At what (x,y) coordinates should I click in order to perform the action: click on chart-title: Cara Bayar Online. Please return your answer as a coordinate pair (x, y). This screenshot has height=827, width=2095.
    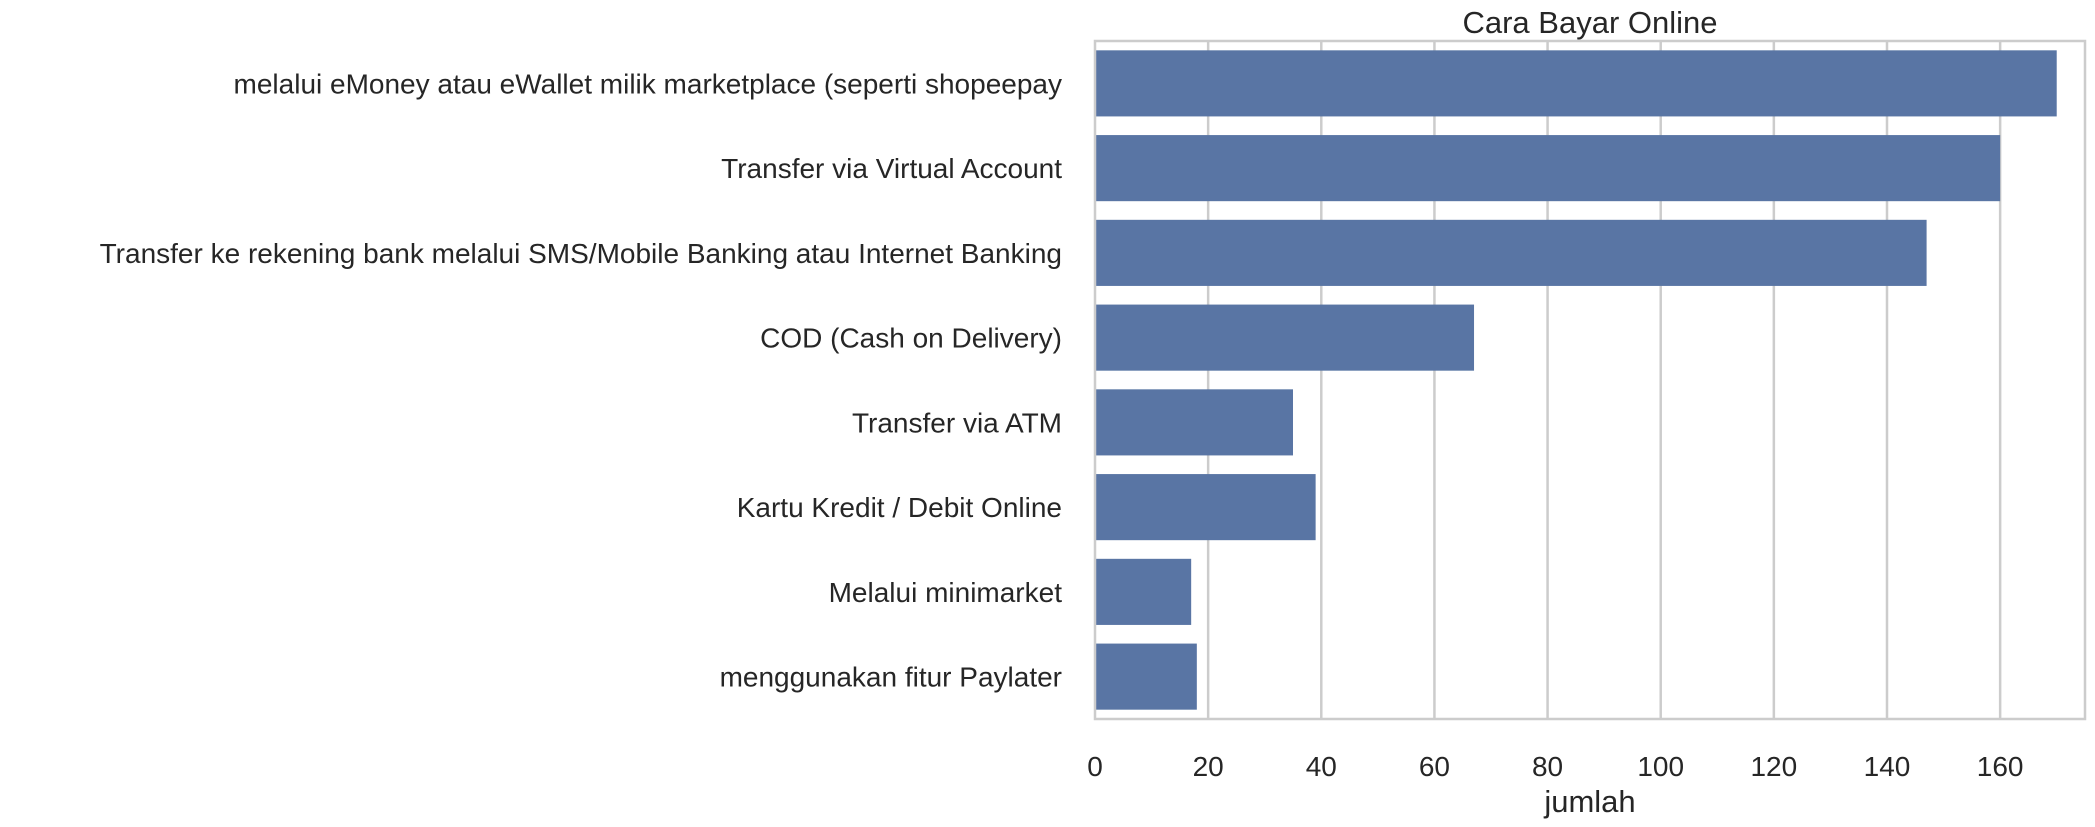
    Looking at the image, I should click on (1589, 22).